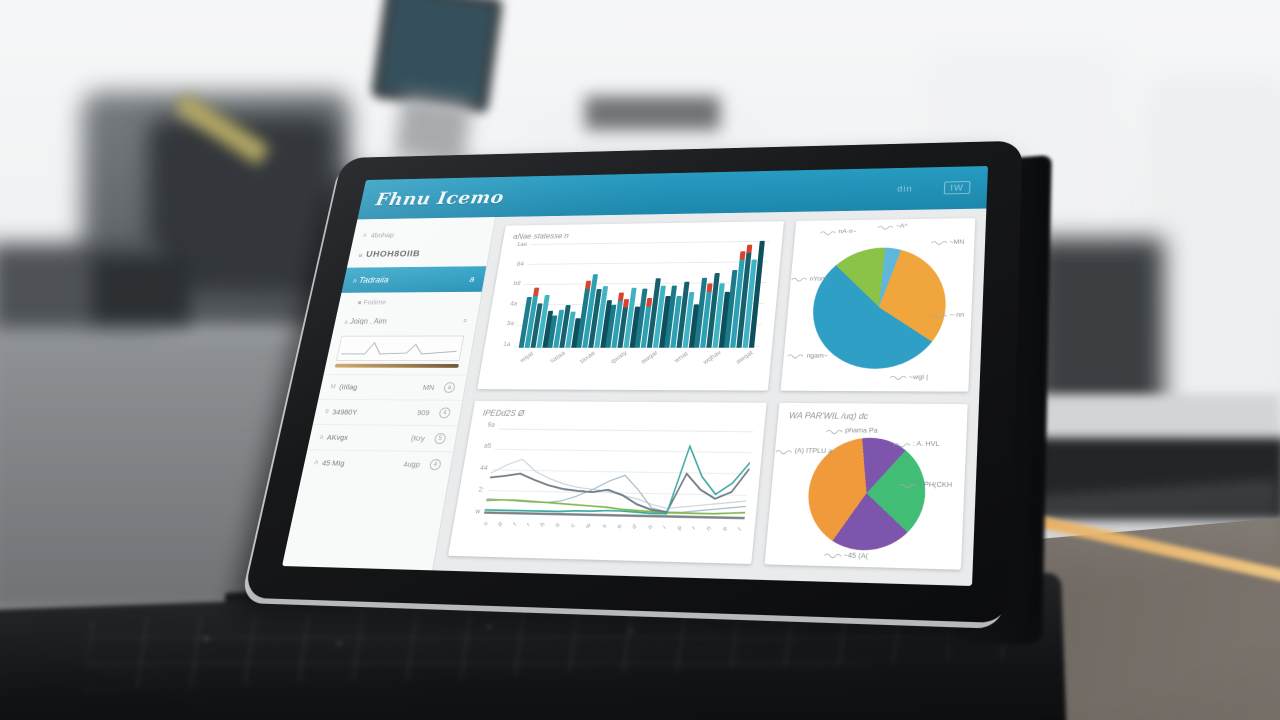 Image resolution: width=1280 pixels, height=720 pixels. I want to click on sidebar-item-5-icon: a, so click(346, 322).